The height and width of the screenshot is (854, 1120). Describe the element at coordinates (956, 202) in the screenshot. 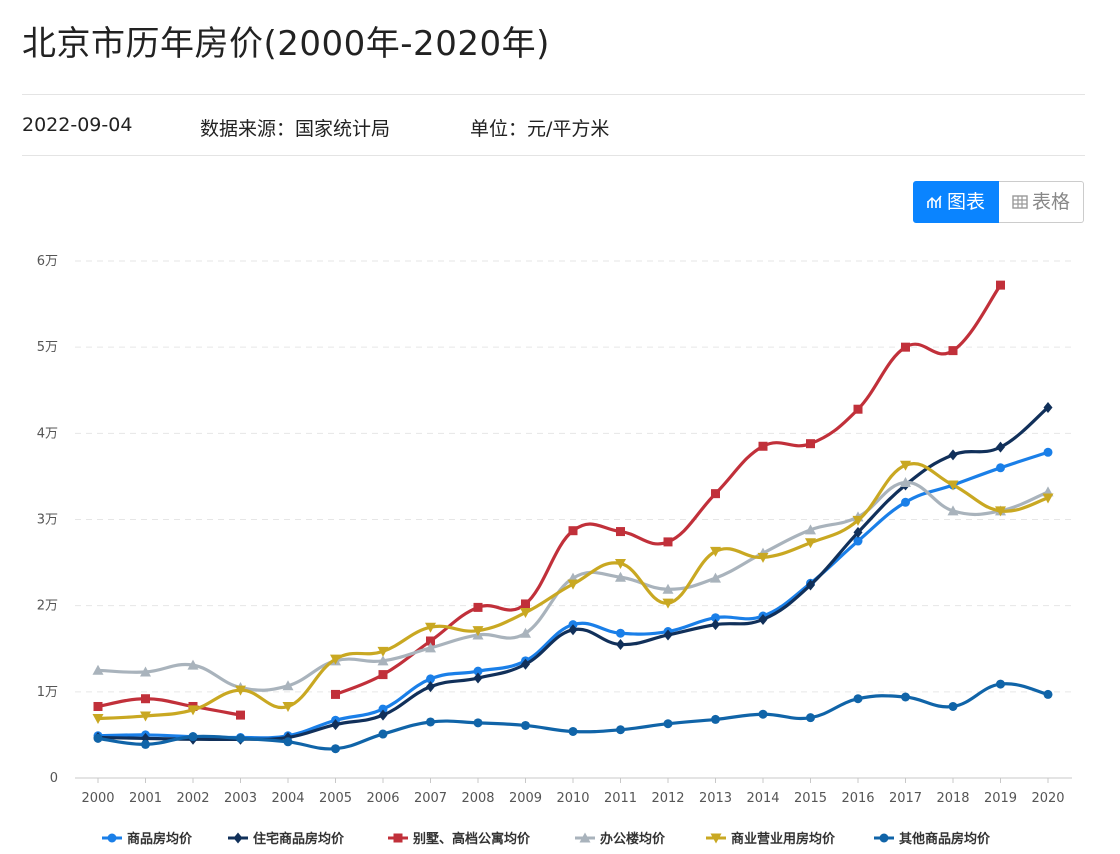

I see `chart-view-button: 图表` at that location.